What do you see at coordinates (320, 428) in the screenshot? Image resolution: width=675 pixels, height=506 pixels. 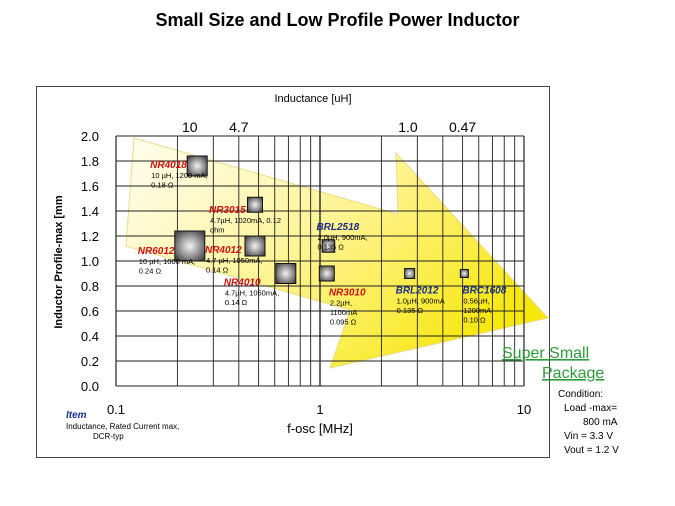 I see `x-axis-label: f-osc [MHz]` at bounding box center [320, 428].